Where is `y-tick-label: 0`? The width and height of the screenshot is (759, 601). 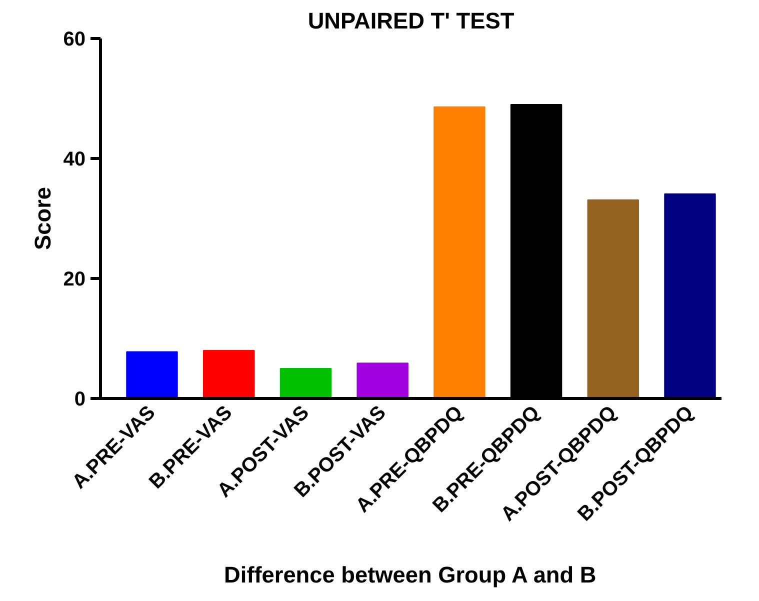 y-tick-label: 0 is located at coordinates (80, 399).